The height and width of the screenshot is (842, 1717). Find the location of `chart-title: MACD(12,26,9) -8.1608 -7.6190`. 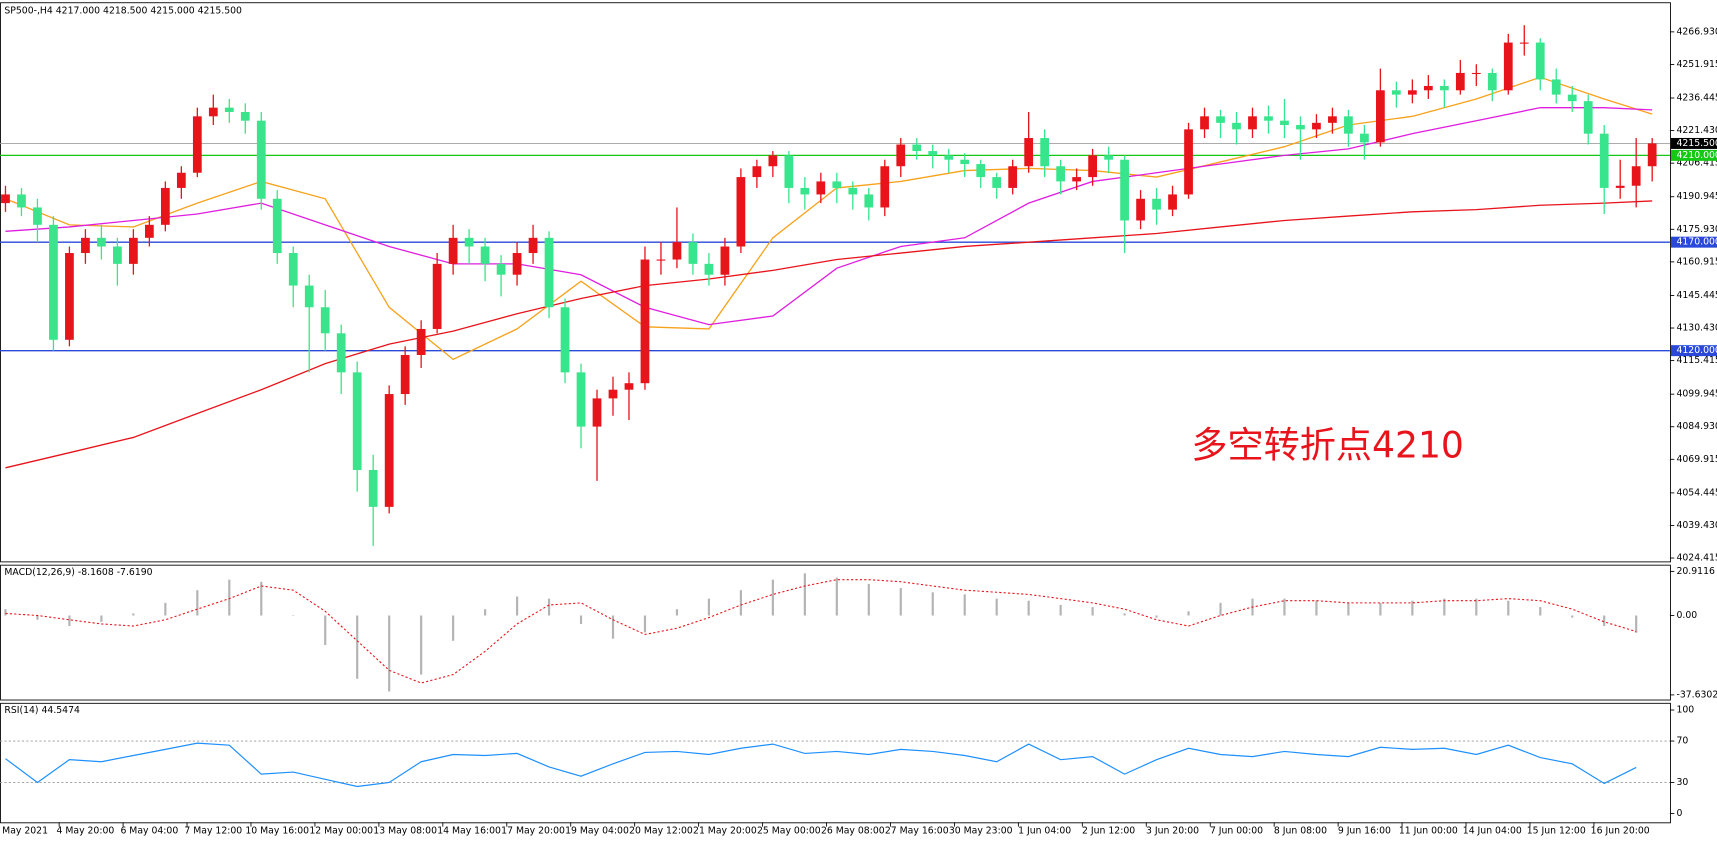

chart-title: MACD(12,26,9) -8.1608 -7.6190 is located at coordinates (78, 572).